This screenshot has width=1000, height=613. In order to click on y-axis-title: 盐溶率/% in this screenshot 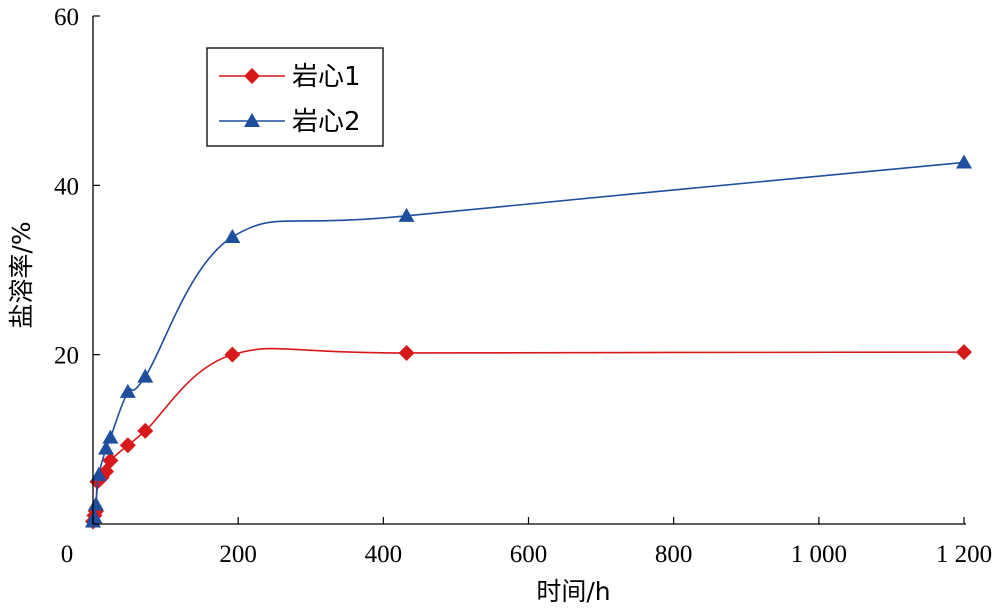, I will do `click(21, 274)`.